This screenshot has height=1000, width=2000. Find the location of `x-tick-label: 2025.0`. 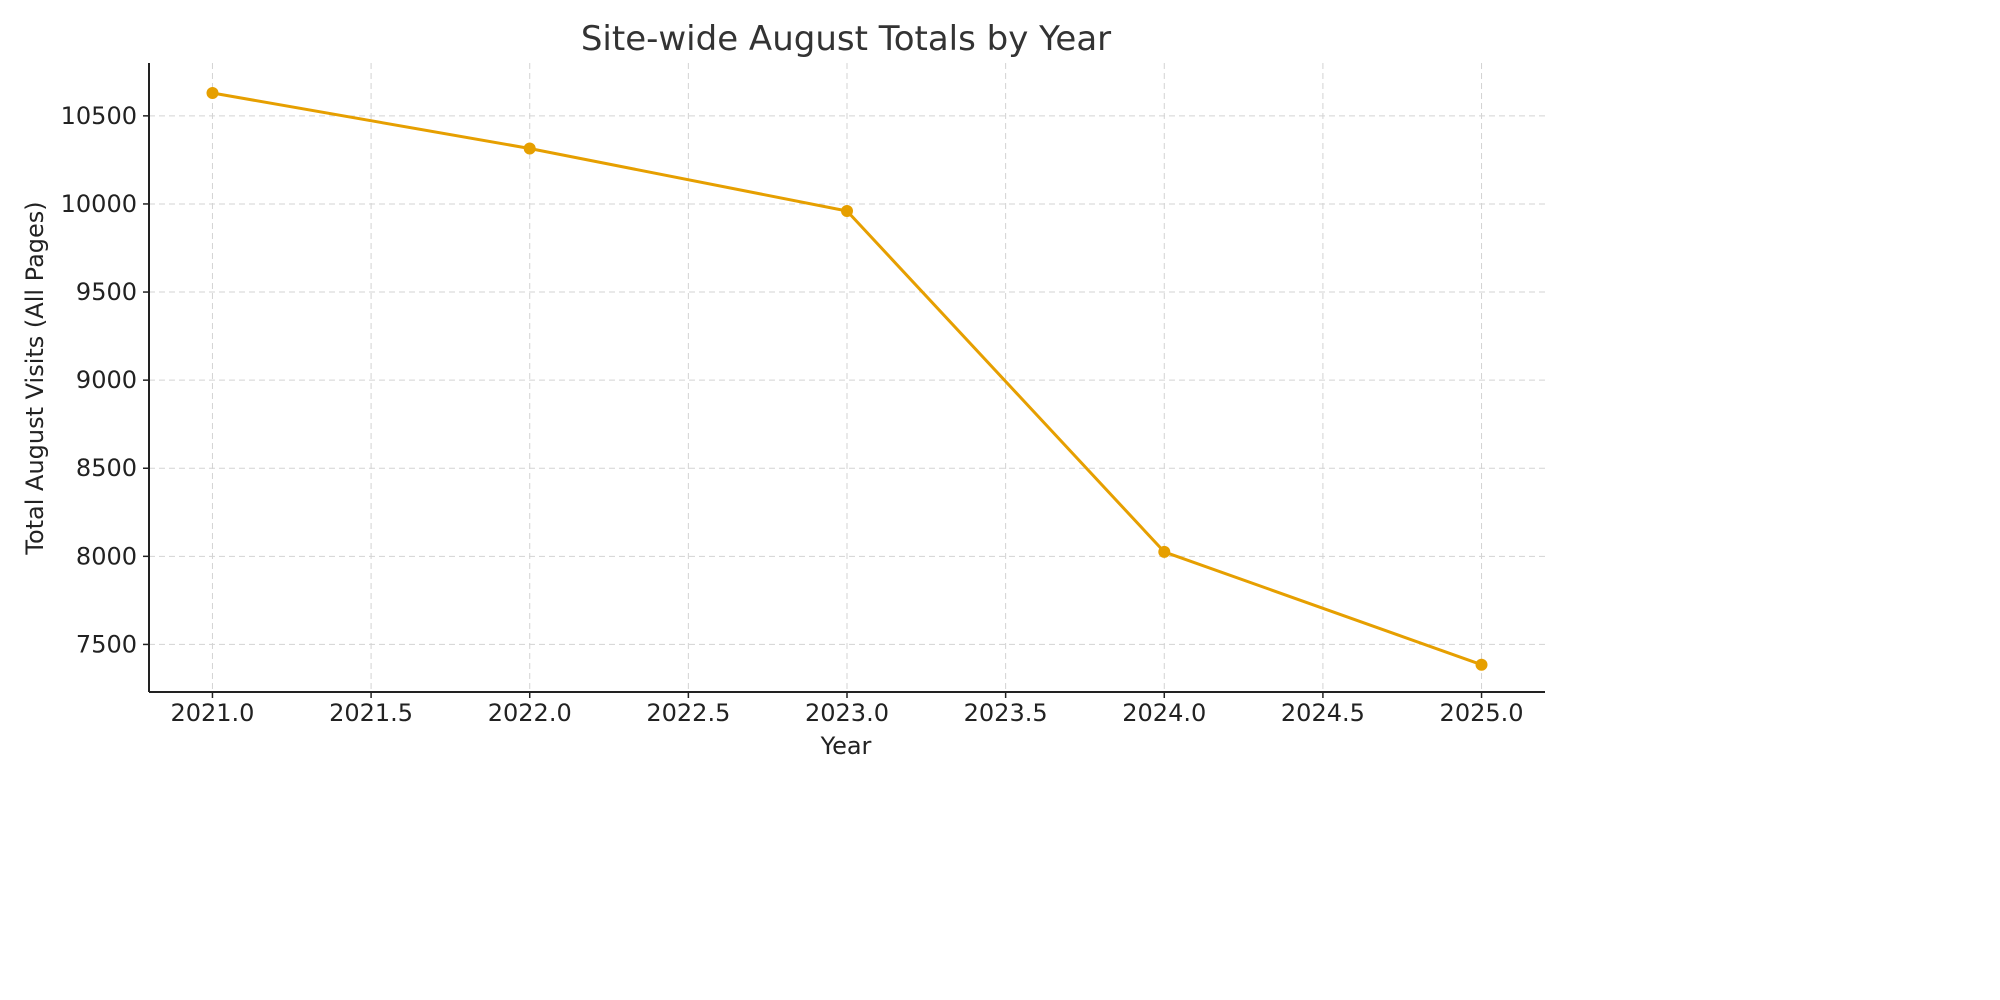

x-tick-label: 2025.0 is located at coordinates (1482, 713).